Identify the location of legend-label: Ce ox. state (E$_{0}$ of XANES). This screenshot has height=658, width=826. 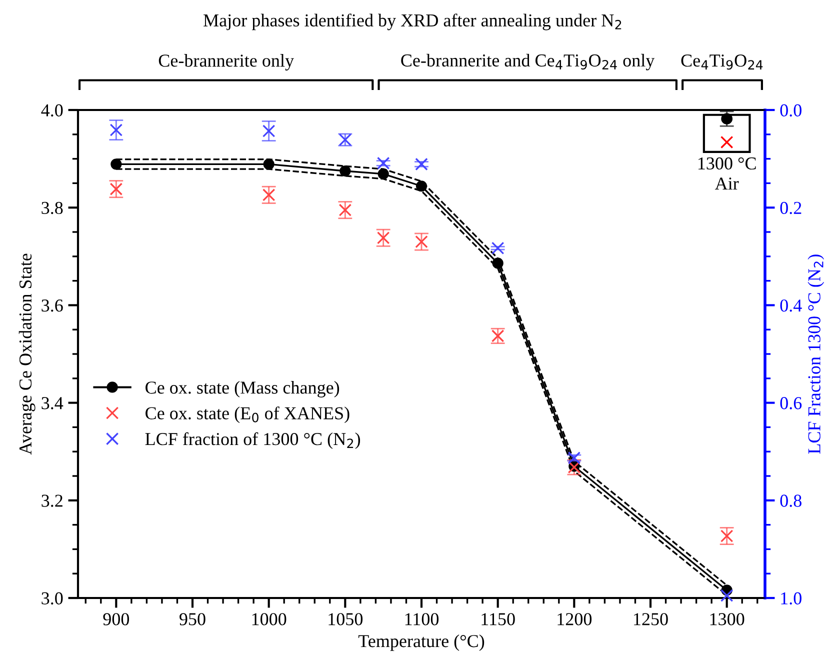
(248, 415).